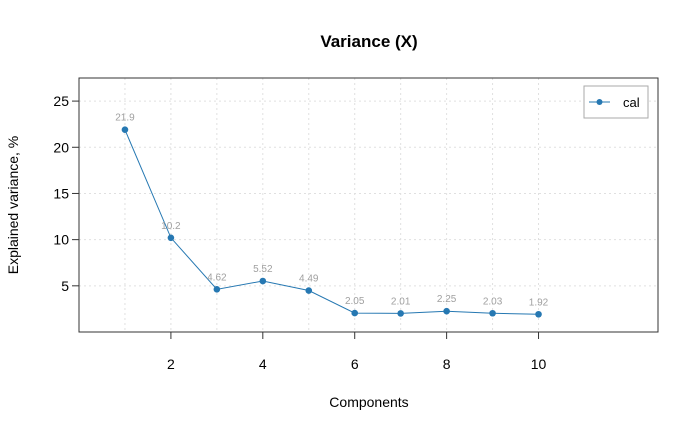 The height and width of the screenshot is (432, 700). What do you see at coordinates (447, 299) in the screenshot?
I see `data-label: 2.25` at bounding box center [447, 299].